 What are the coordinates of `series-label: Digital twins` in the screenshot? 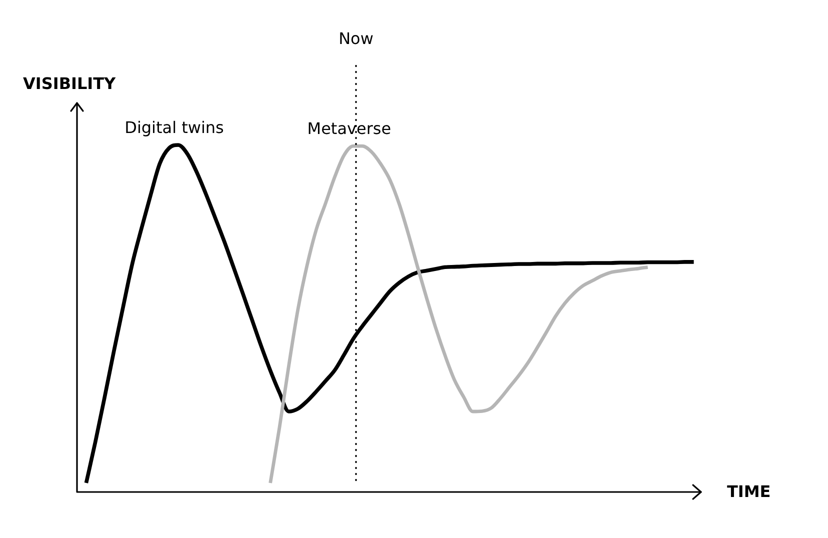 It's located at (174, 128).